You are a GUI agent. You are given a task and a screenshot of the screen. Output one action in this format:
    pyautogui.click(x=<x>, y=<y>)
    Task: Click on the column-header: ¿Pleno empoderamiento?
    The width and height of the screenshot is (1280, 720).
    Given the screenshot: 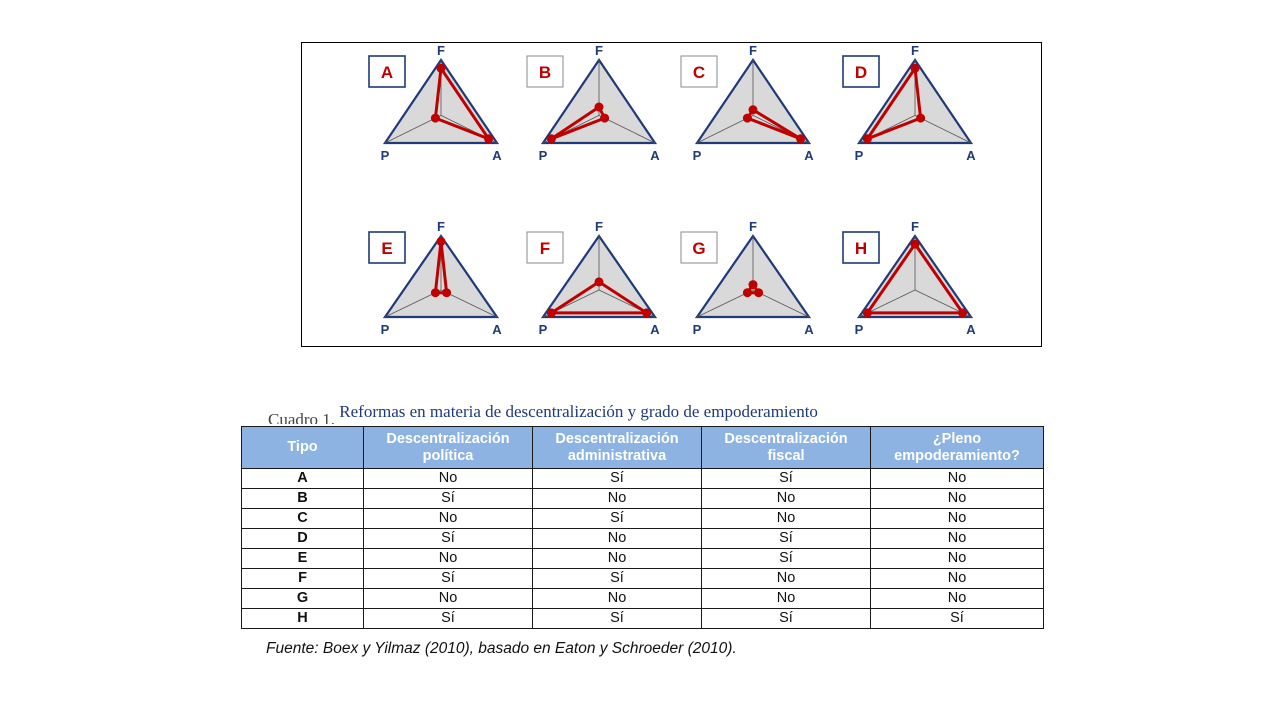 What is the action you would take?
    pyautogui.click(x=957, y=447)
    